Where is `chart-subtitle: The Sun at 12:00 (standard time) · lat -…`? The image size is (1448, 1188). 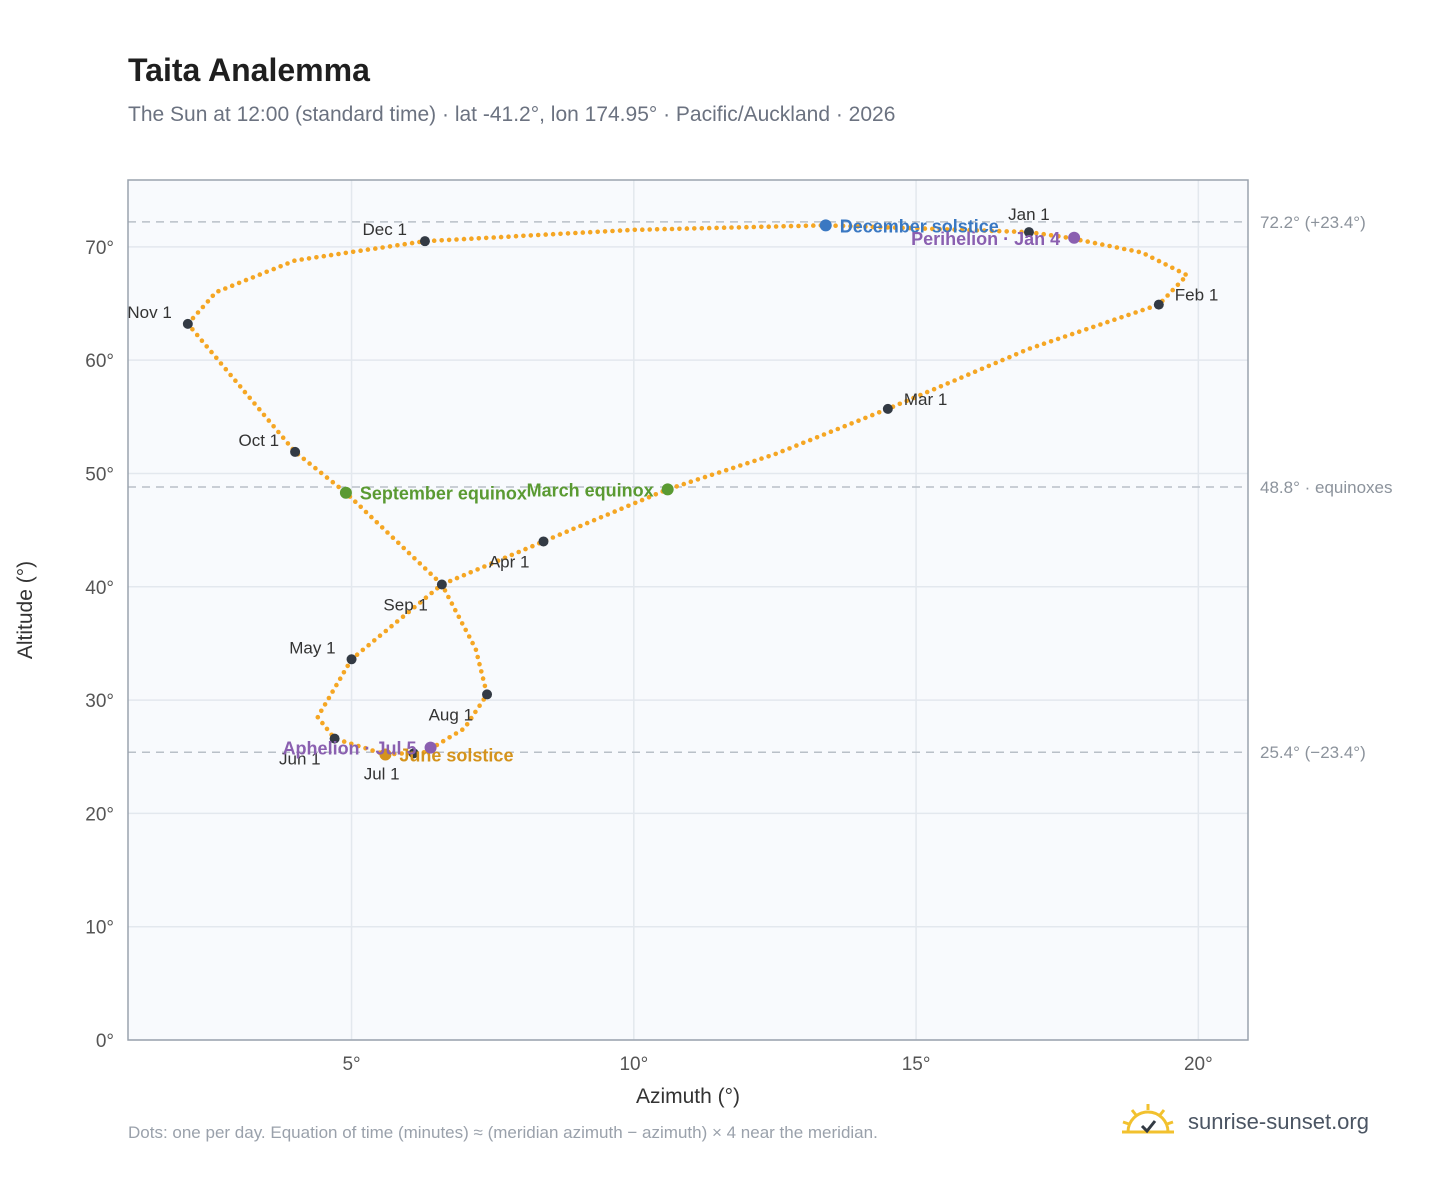 chart-subtitle: The Sun at 12:00 (standard time) · lat -… is located at coordinates (512, 114).